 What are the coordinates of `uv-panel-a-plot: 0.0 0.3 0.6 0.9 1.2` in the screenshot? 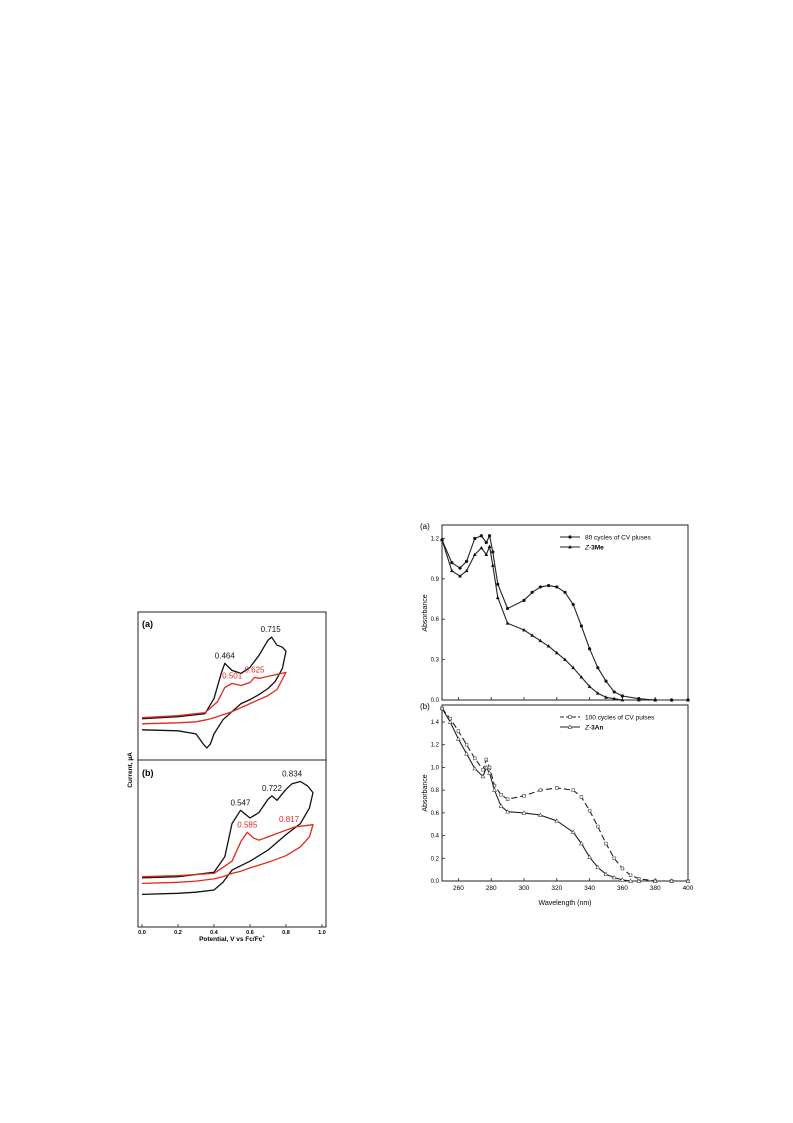 It's located at (560, 619).